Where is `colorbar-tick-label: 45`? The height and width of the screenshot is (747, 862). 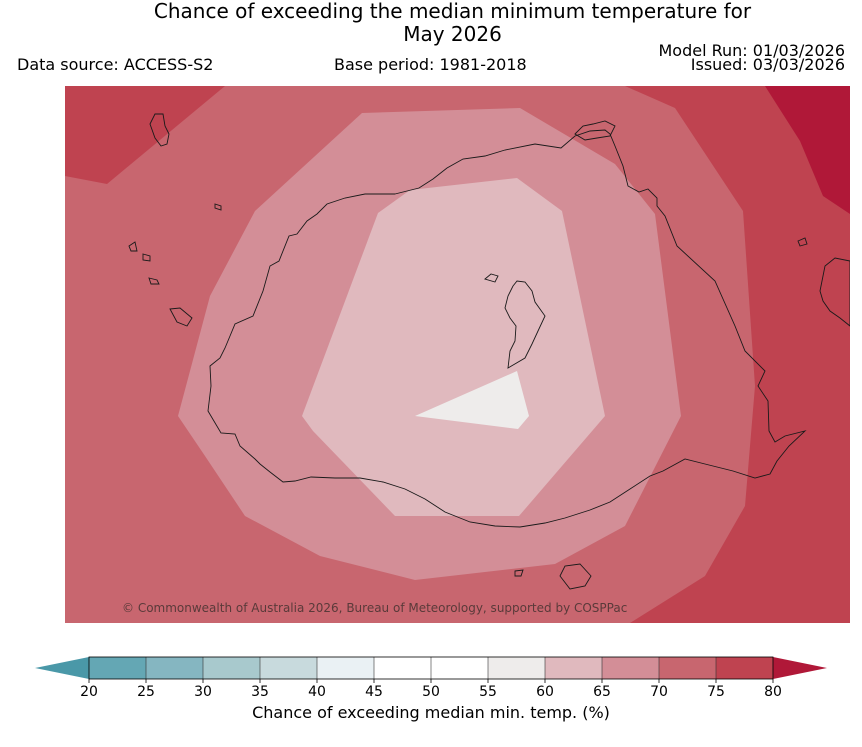 colorbar-tick-label: 45 is located at coordinates (374, 692).